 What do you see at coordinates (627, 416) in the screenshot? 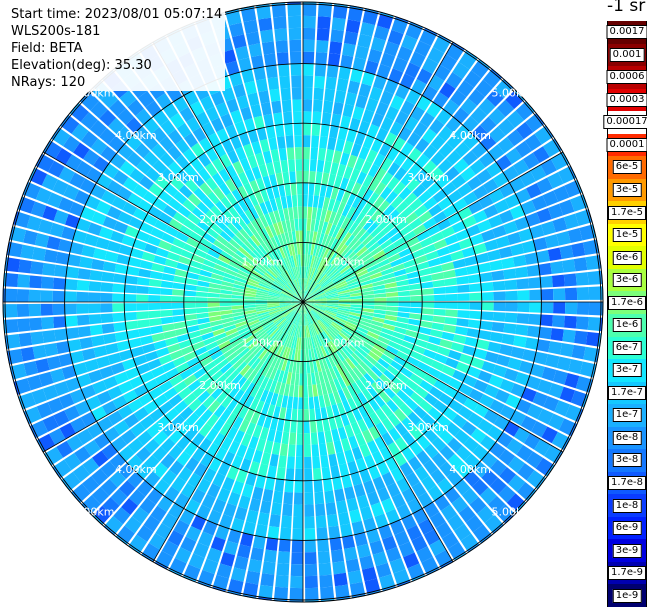
I see `colorbar-swatch: 1e-7` at bounding box center [627, 416].